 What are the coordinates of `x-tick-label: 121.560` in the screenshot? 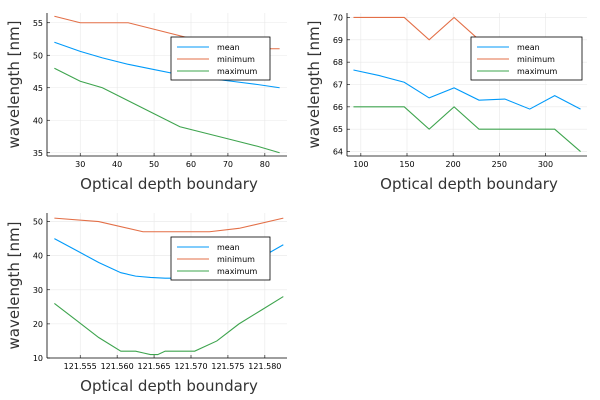 It's located at (117, 366).